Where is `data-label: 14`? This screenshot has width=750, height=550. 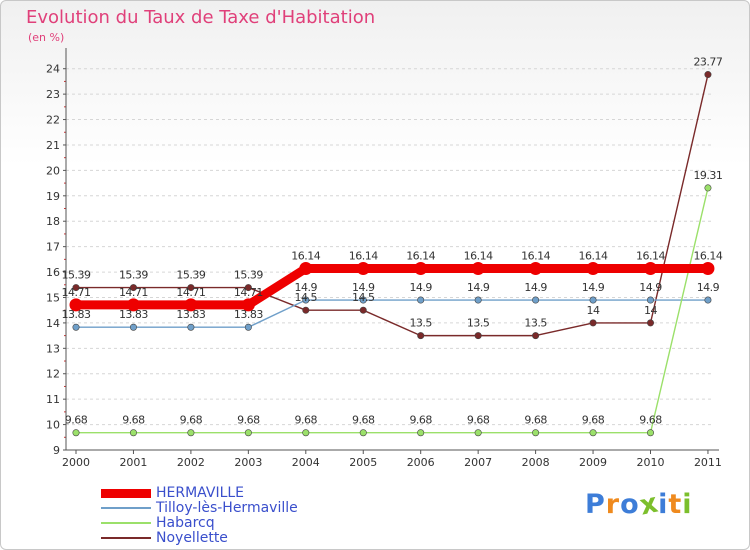 data-label: 14 is located at coordinates (650, 310).